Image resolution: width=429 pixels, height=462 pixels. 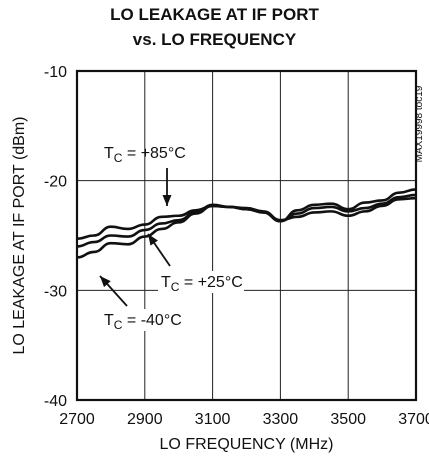 I want to click on y-tick-label: -10, so click(x=55, y=72).